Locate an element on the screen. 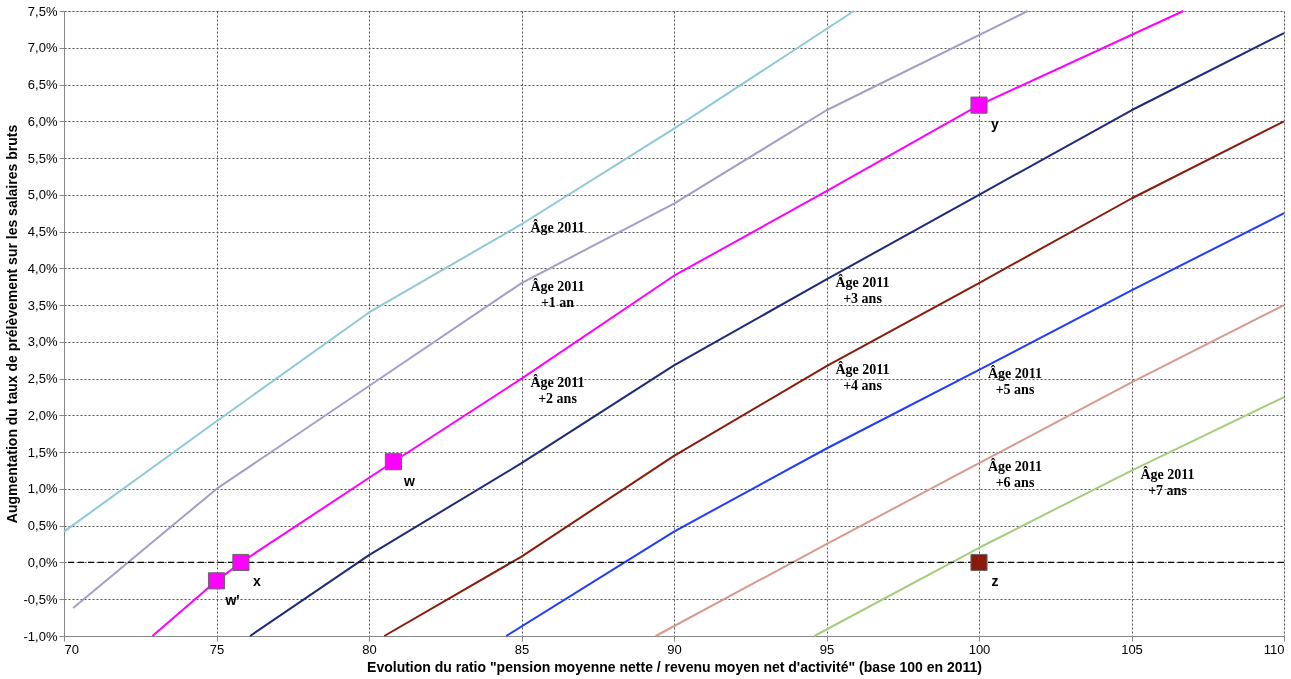 The image size is (1291, 679). series-label: Âge 2011 +6 ans is located at coordinates (1015, 474).